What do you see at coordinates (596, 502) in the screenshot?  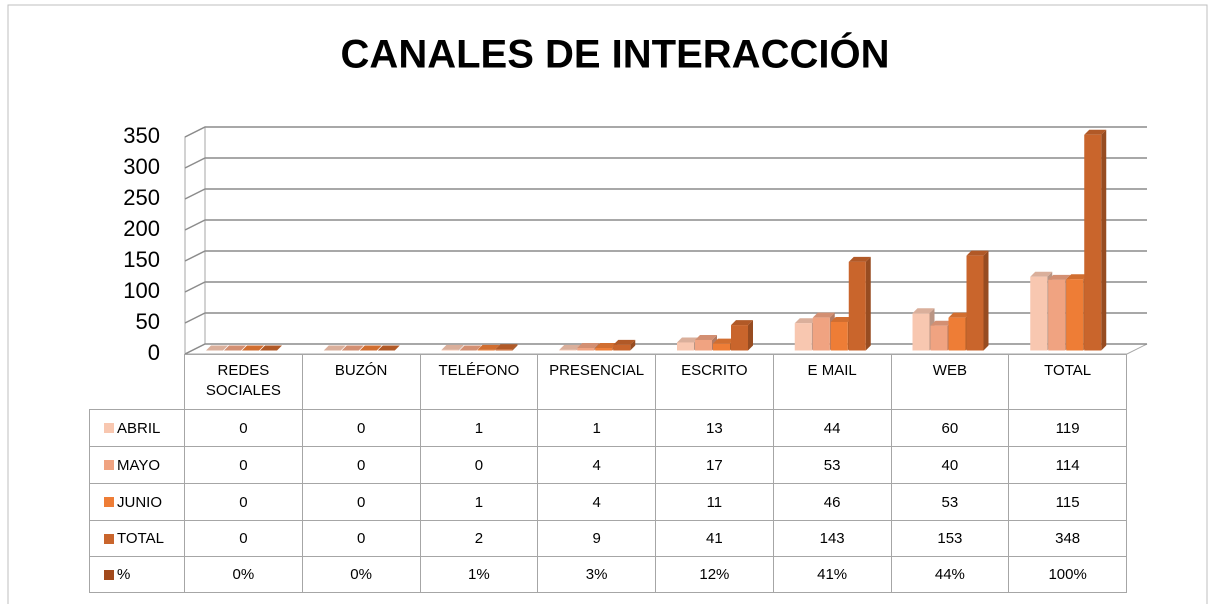 I see `table-cell: 4` at bounding box center [596, 502].